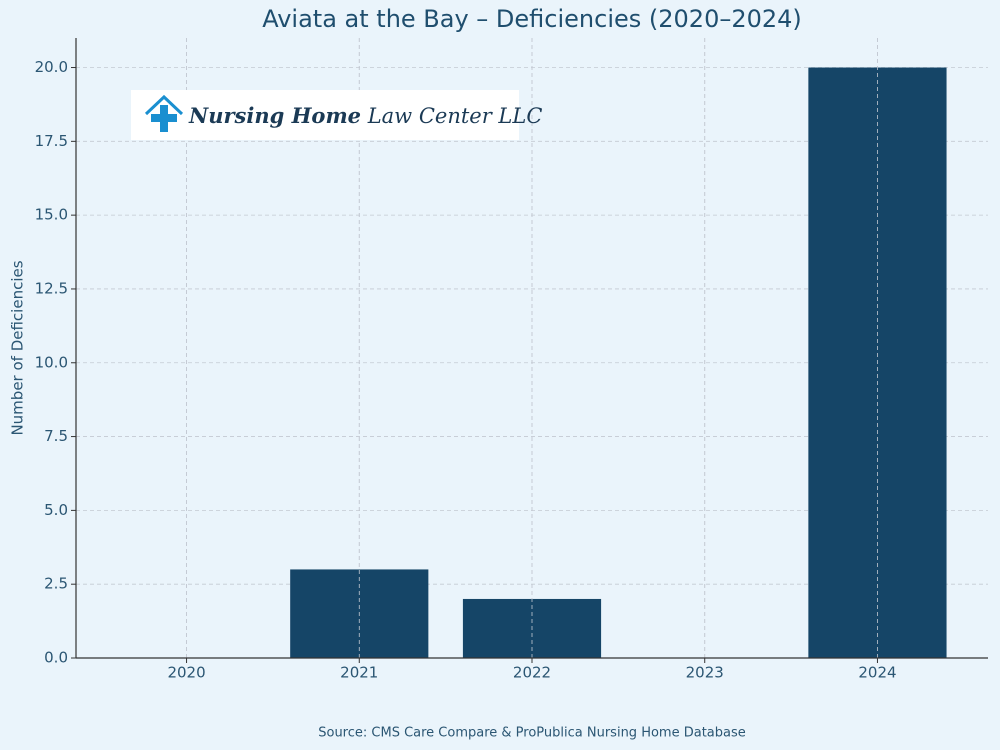 This screenshot has width=1000, height=750. Describe the element at coordinates (56, 584) in the screenshot. I see `y-tick-label: 2.5` at that location.